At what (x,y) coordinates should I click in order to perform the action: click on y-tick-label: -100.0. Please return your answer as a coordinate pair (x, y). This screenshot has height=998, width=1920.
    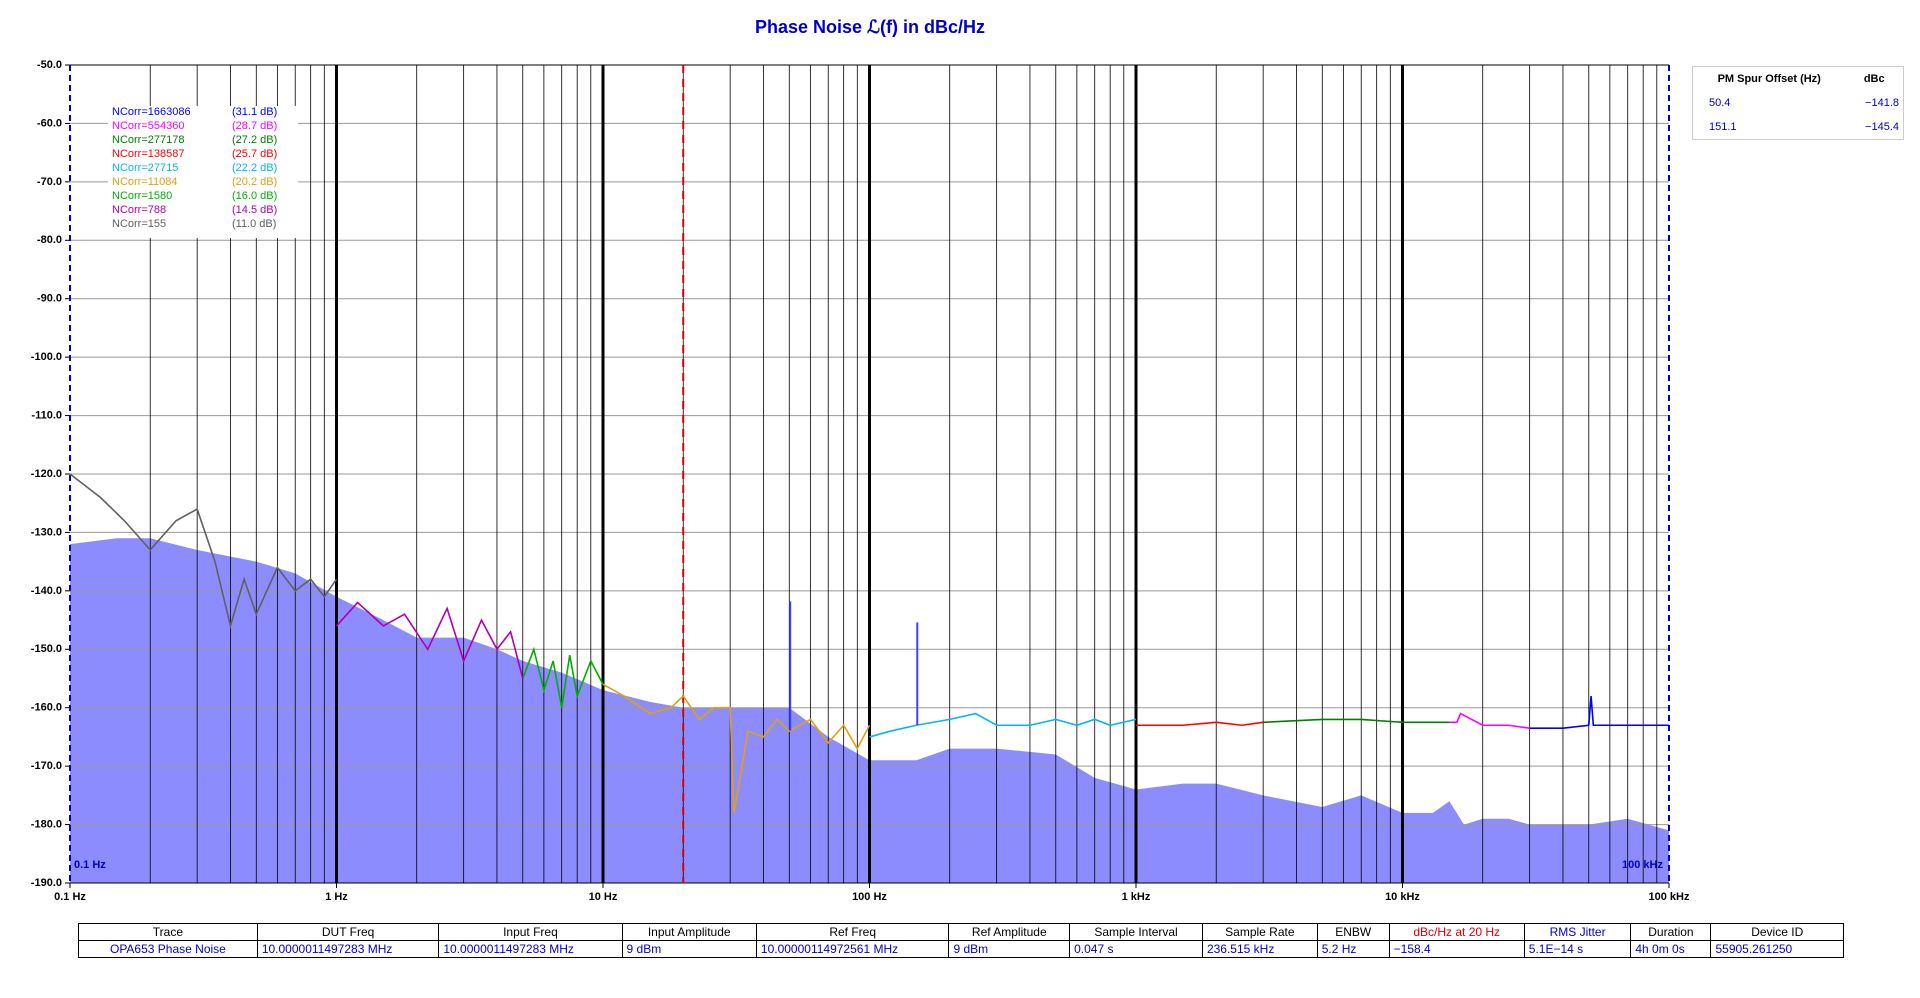
    Looking at the image, I should click on (46, 357).